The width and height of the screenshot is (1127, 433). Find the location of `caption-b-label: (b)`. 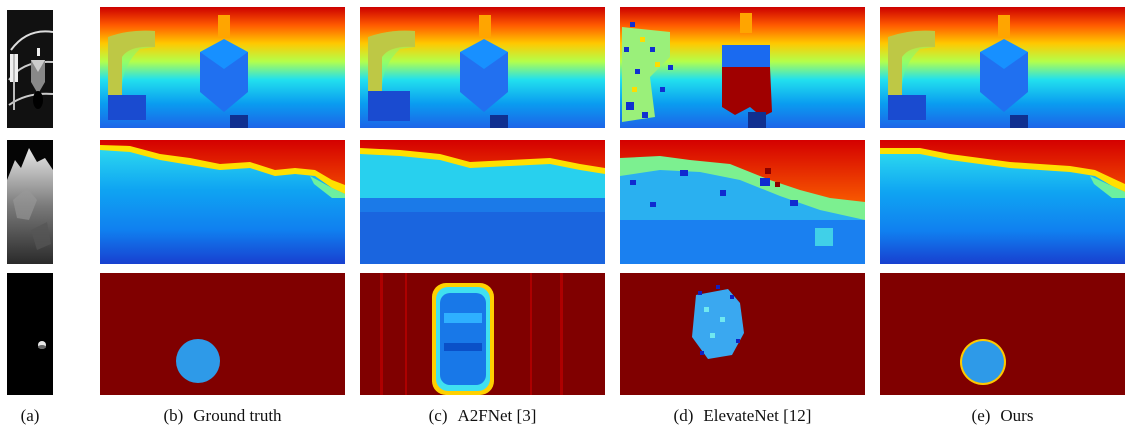

caption-b-label: (b) is located at coordinates (173, 415).